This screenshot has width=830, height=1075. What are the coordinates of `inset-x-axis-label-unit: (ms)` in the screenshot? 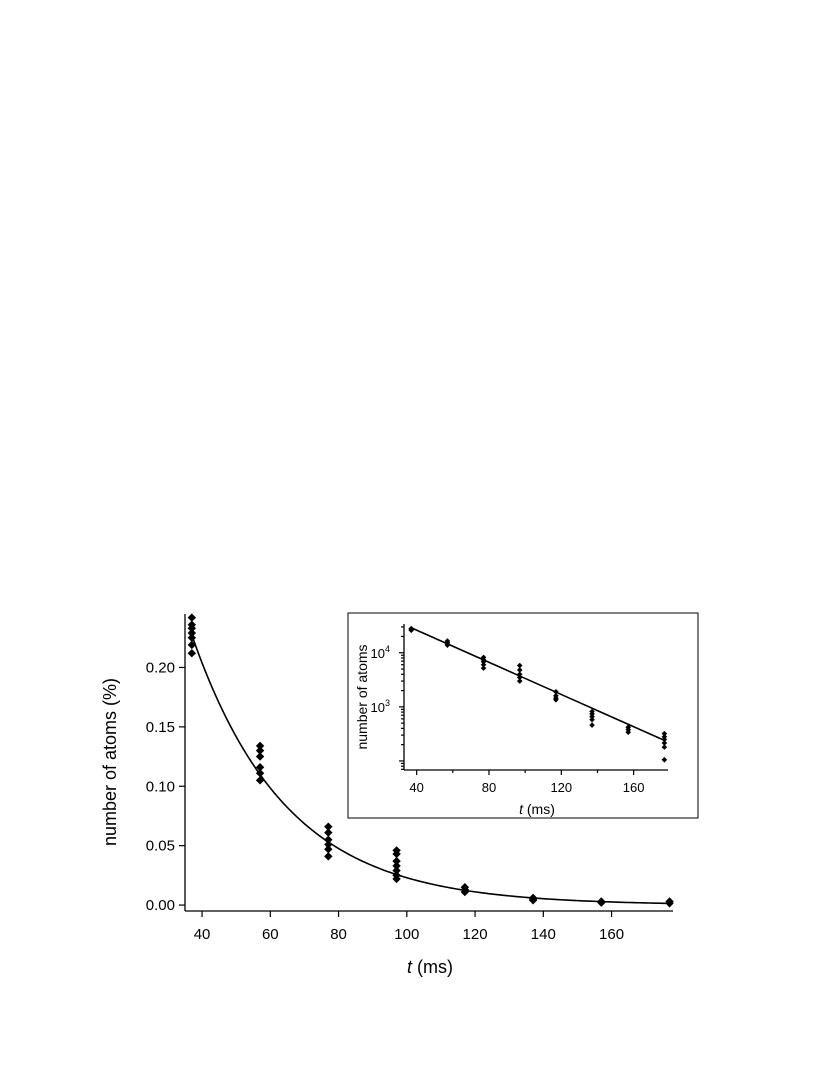 It's located at (539, 809).